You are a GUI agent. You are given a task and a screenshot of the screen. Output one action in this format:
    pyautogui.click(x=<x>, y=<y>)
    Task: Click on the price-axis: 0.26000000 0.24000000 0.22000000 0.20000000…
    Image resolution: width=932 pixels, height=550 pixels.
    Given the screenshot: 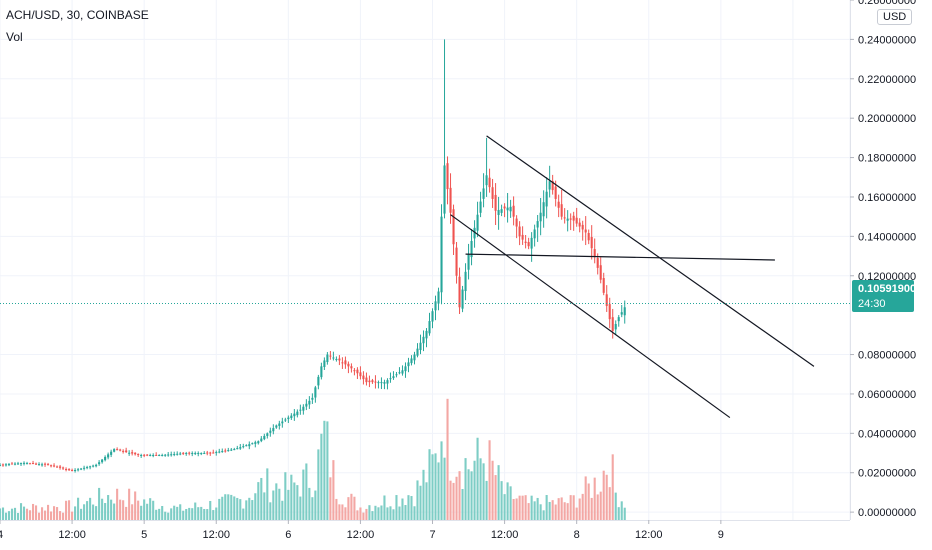 What is the action you would take?
    pyautogui.click(x=883, y=259)
    